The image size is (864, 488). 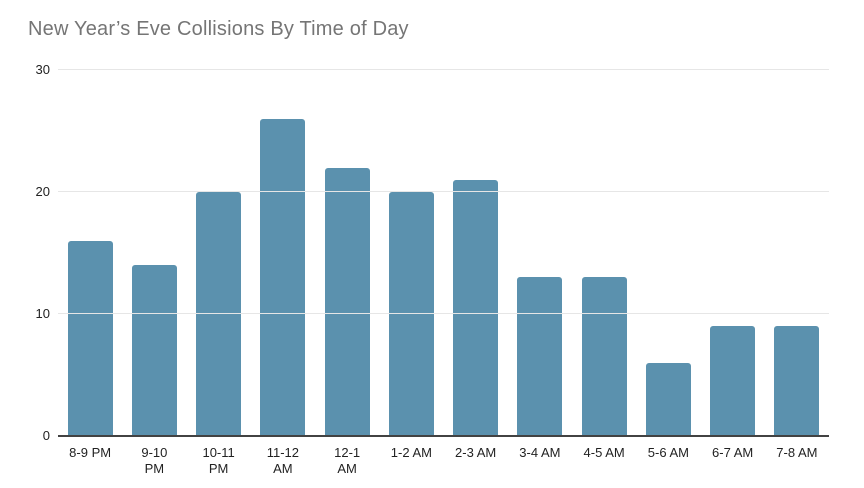 I want to click on bar-11-12-am, so click(x=283, y=277).